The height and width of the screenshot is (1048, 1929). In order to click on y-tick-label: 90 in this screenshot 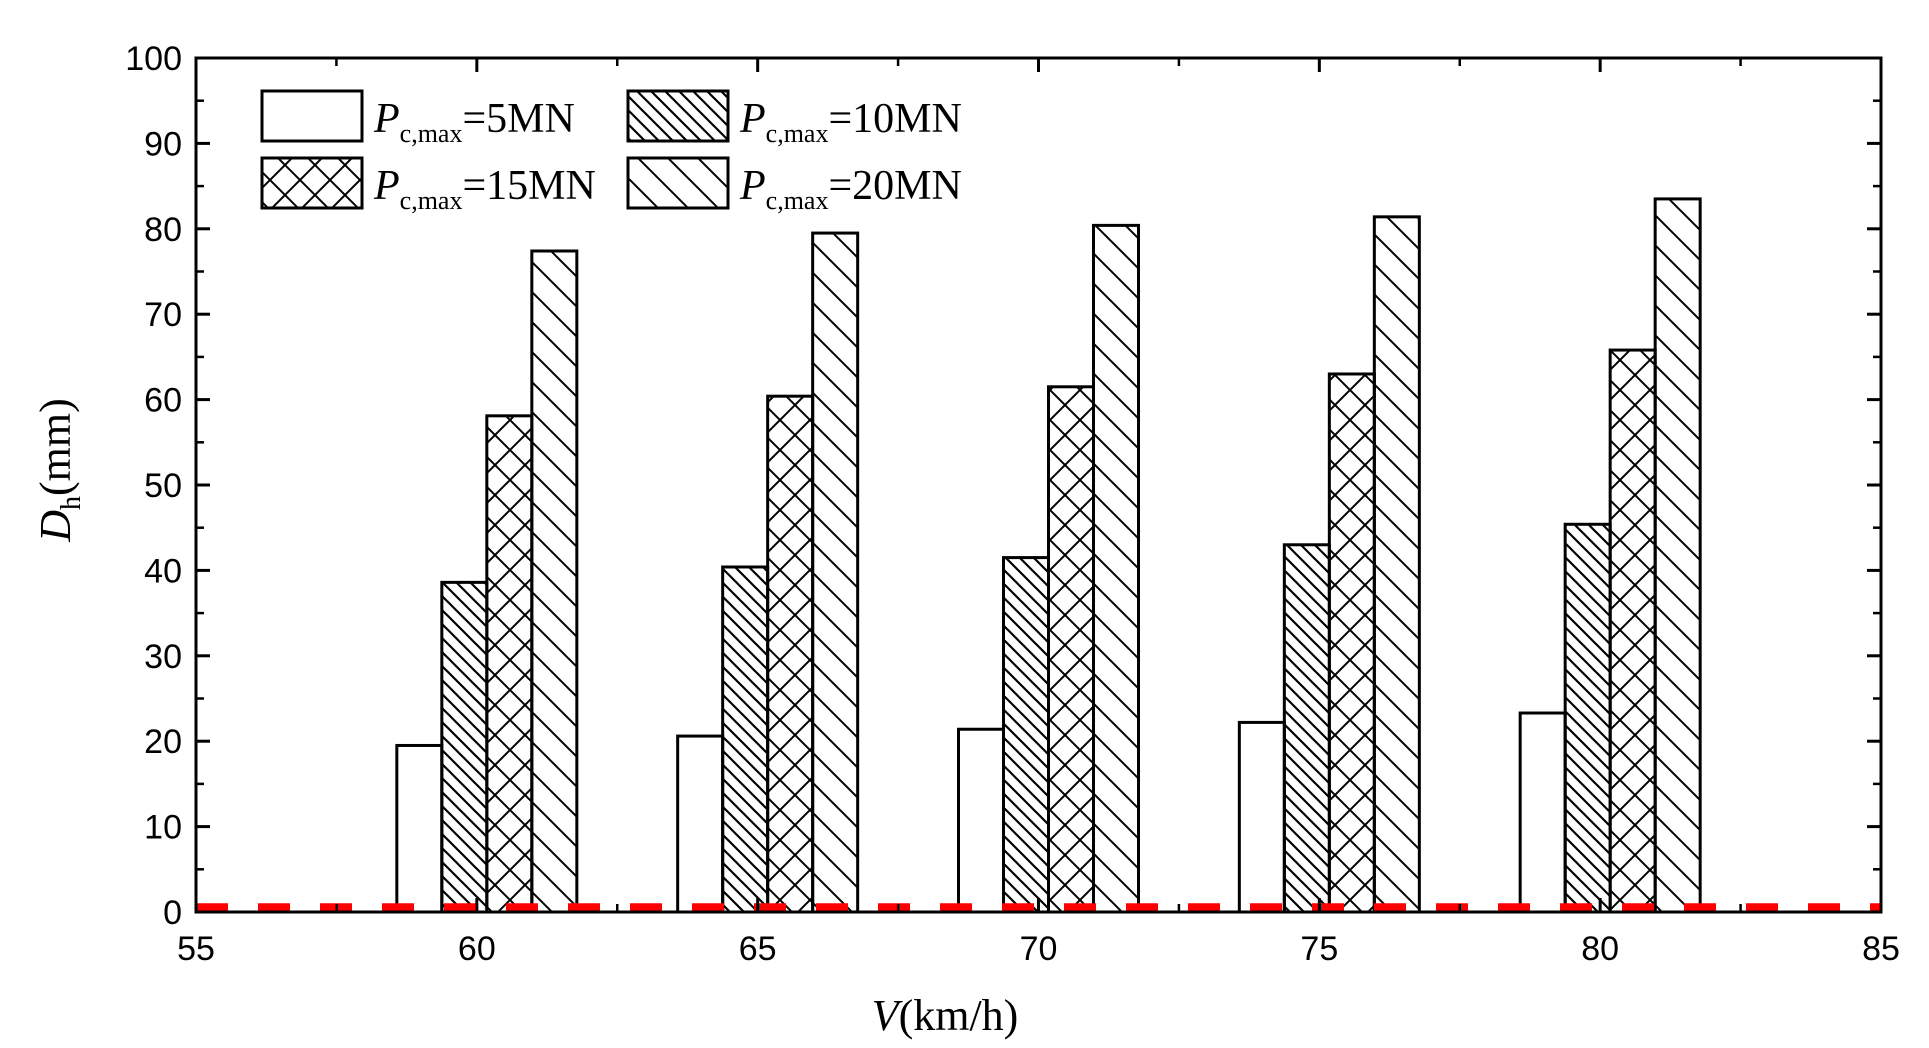, I will do `click(163, 144)`.